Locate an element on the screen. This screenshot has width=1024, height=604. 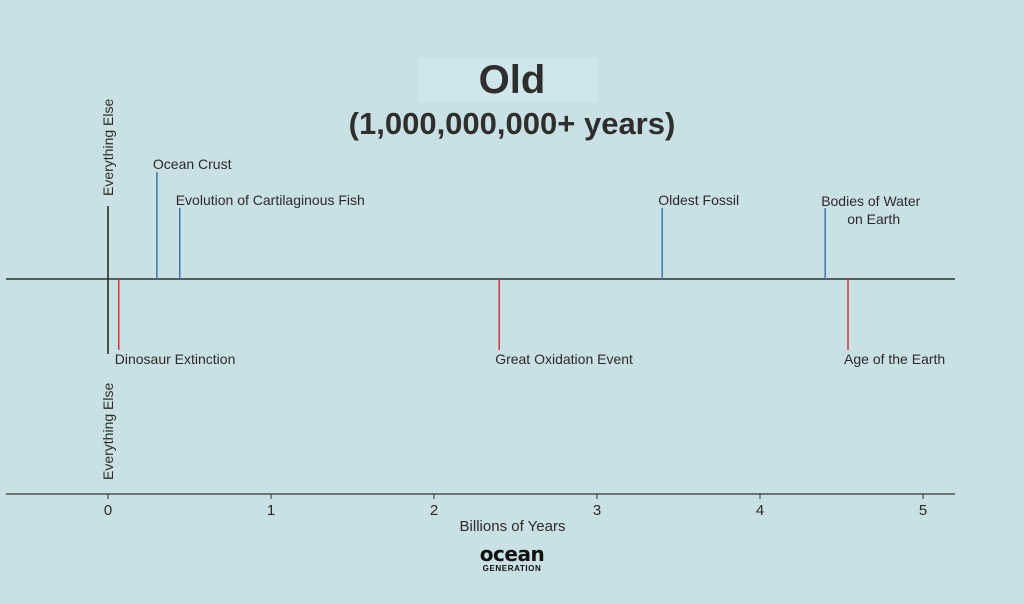
ocean-generation-logo: ocean GENERATION is located at coordinates (512, 558).